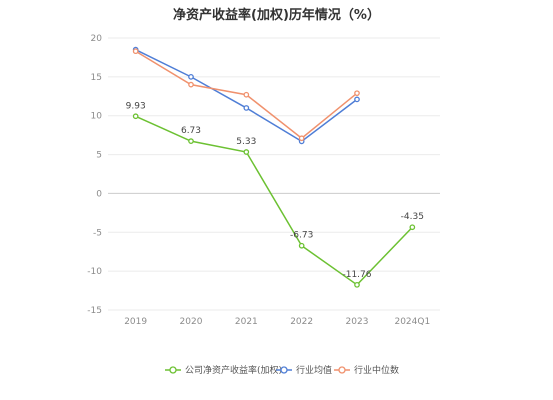  Describe the element at coordinates (99, 156) in the screenshot. I see `y-tick-label: 5` at that location.